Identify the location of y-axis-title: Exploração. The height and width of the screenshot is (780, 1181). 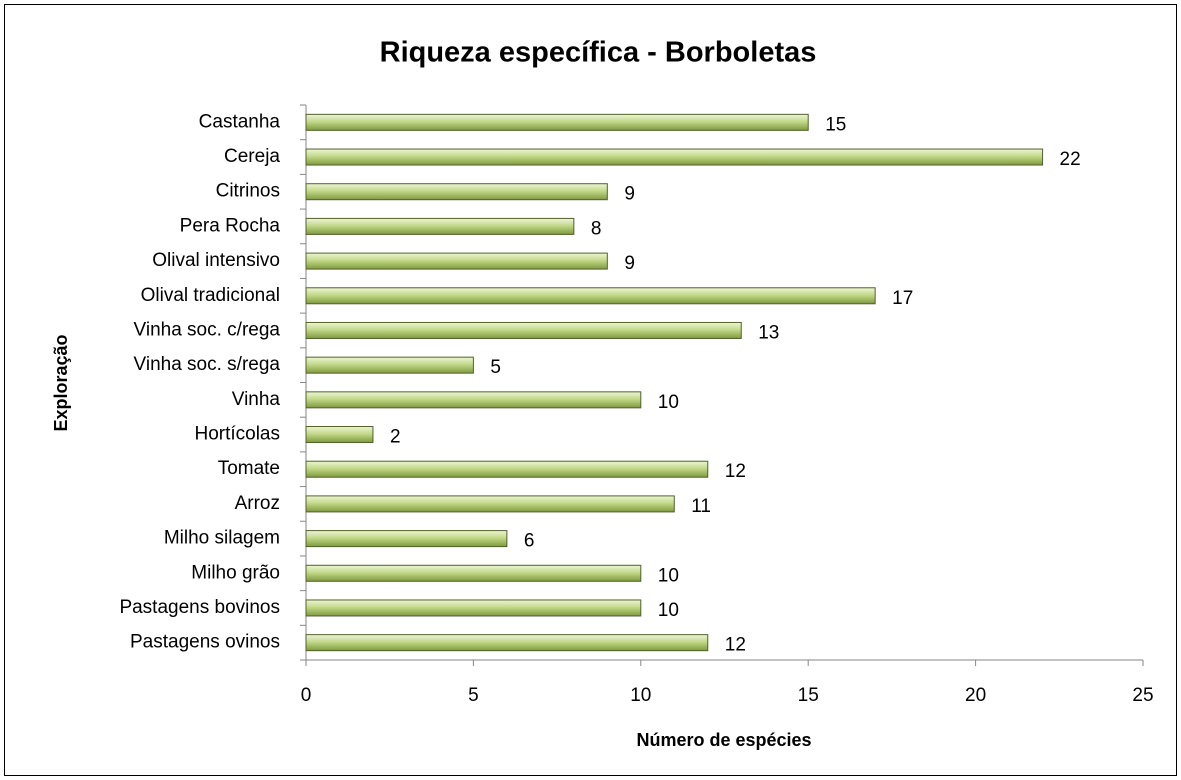
(61, 382).